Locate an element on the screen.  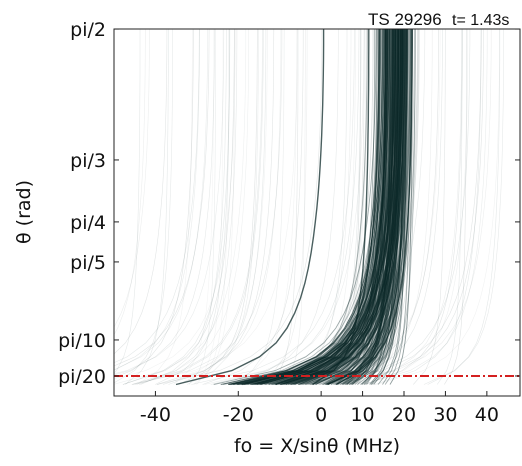
y-tick-label: pi/10 is located at coordinates (82, 341).